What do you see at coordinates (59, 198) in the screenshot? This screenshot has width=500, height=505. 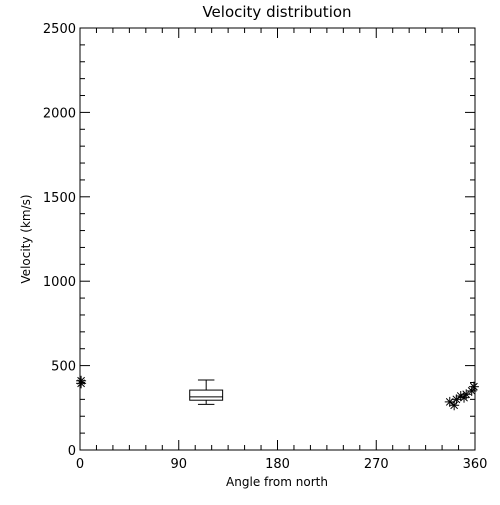 I see `y-tick-label: 1500` at bounding box center [59, 198].